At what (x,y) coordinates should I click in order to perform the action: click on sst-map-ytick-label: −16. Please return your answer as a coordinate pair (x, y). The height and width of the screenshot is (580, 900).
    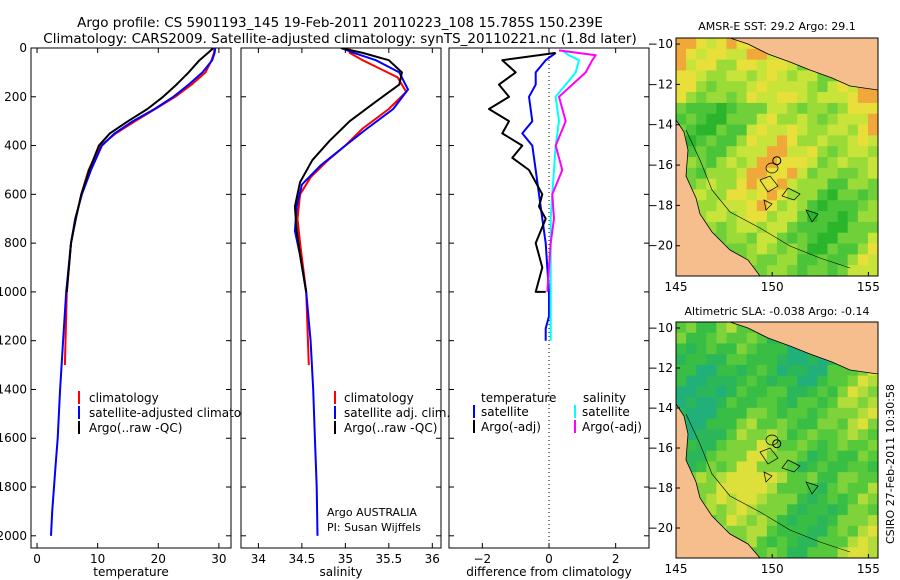
    Looking at the image, I should click on (660, 165).